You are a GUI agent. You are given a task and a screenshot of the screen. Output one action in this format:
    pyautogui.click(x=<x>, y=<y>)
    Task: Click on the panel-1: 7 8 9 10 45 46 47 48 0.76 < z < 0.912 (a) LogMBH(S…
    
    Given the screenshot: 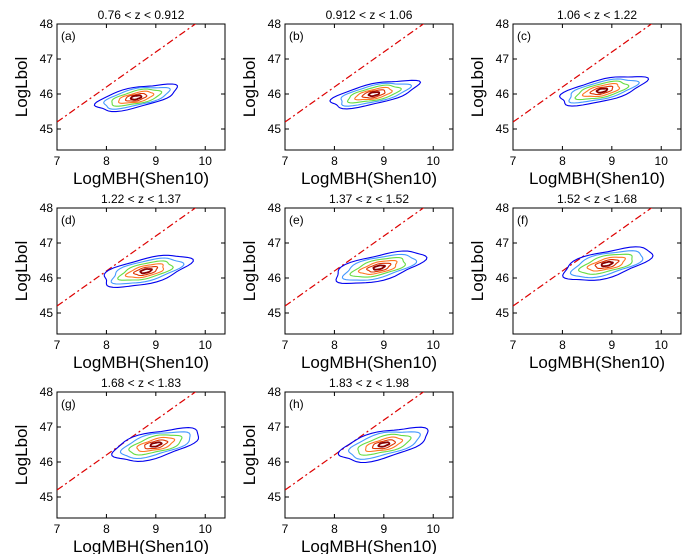 What is the action you would take?
    pyautogui.click(x=119, y=98)
    